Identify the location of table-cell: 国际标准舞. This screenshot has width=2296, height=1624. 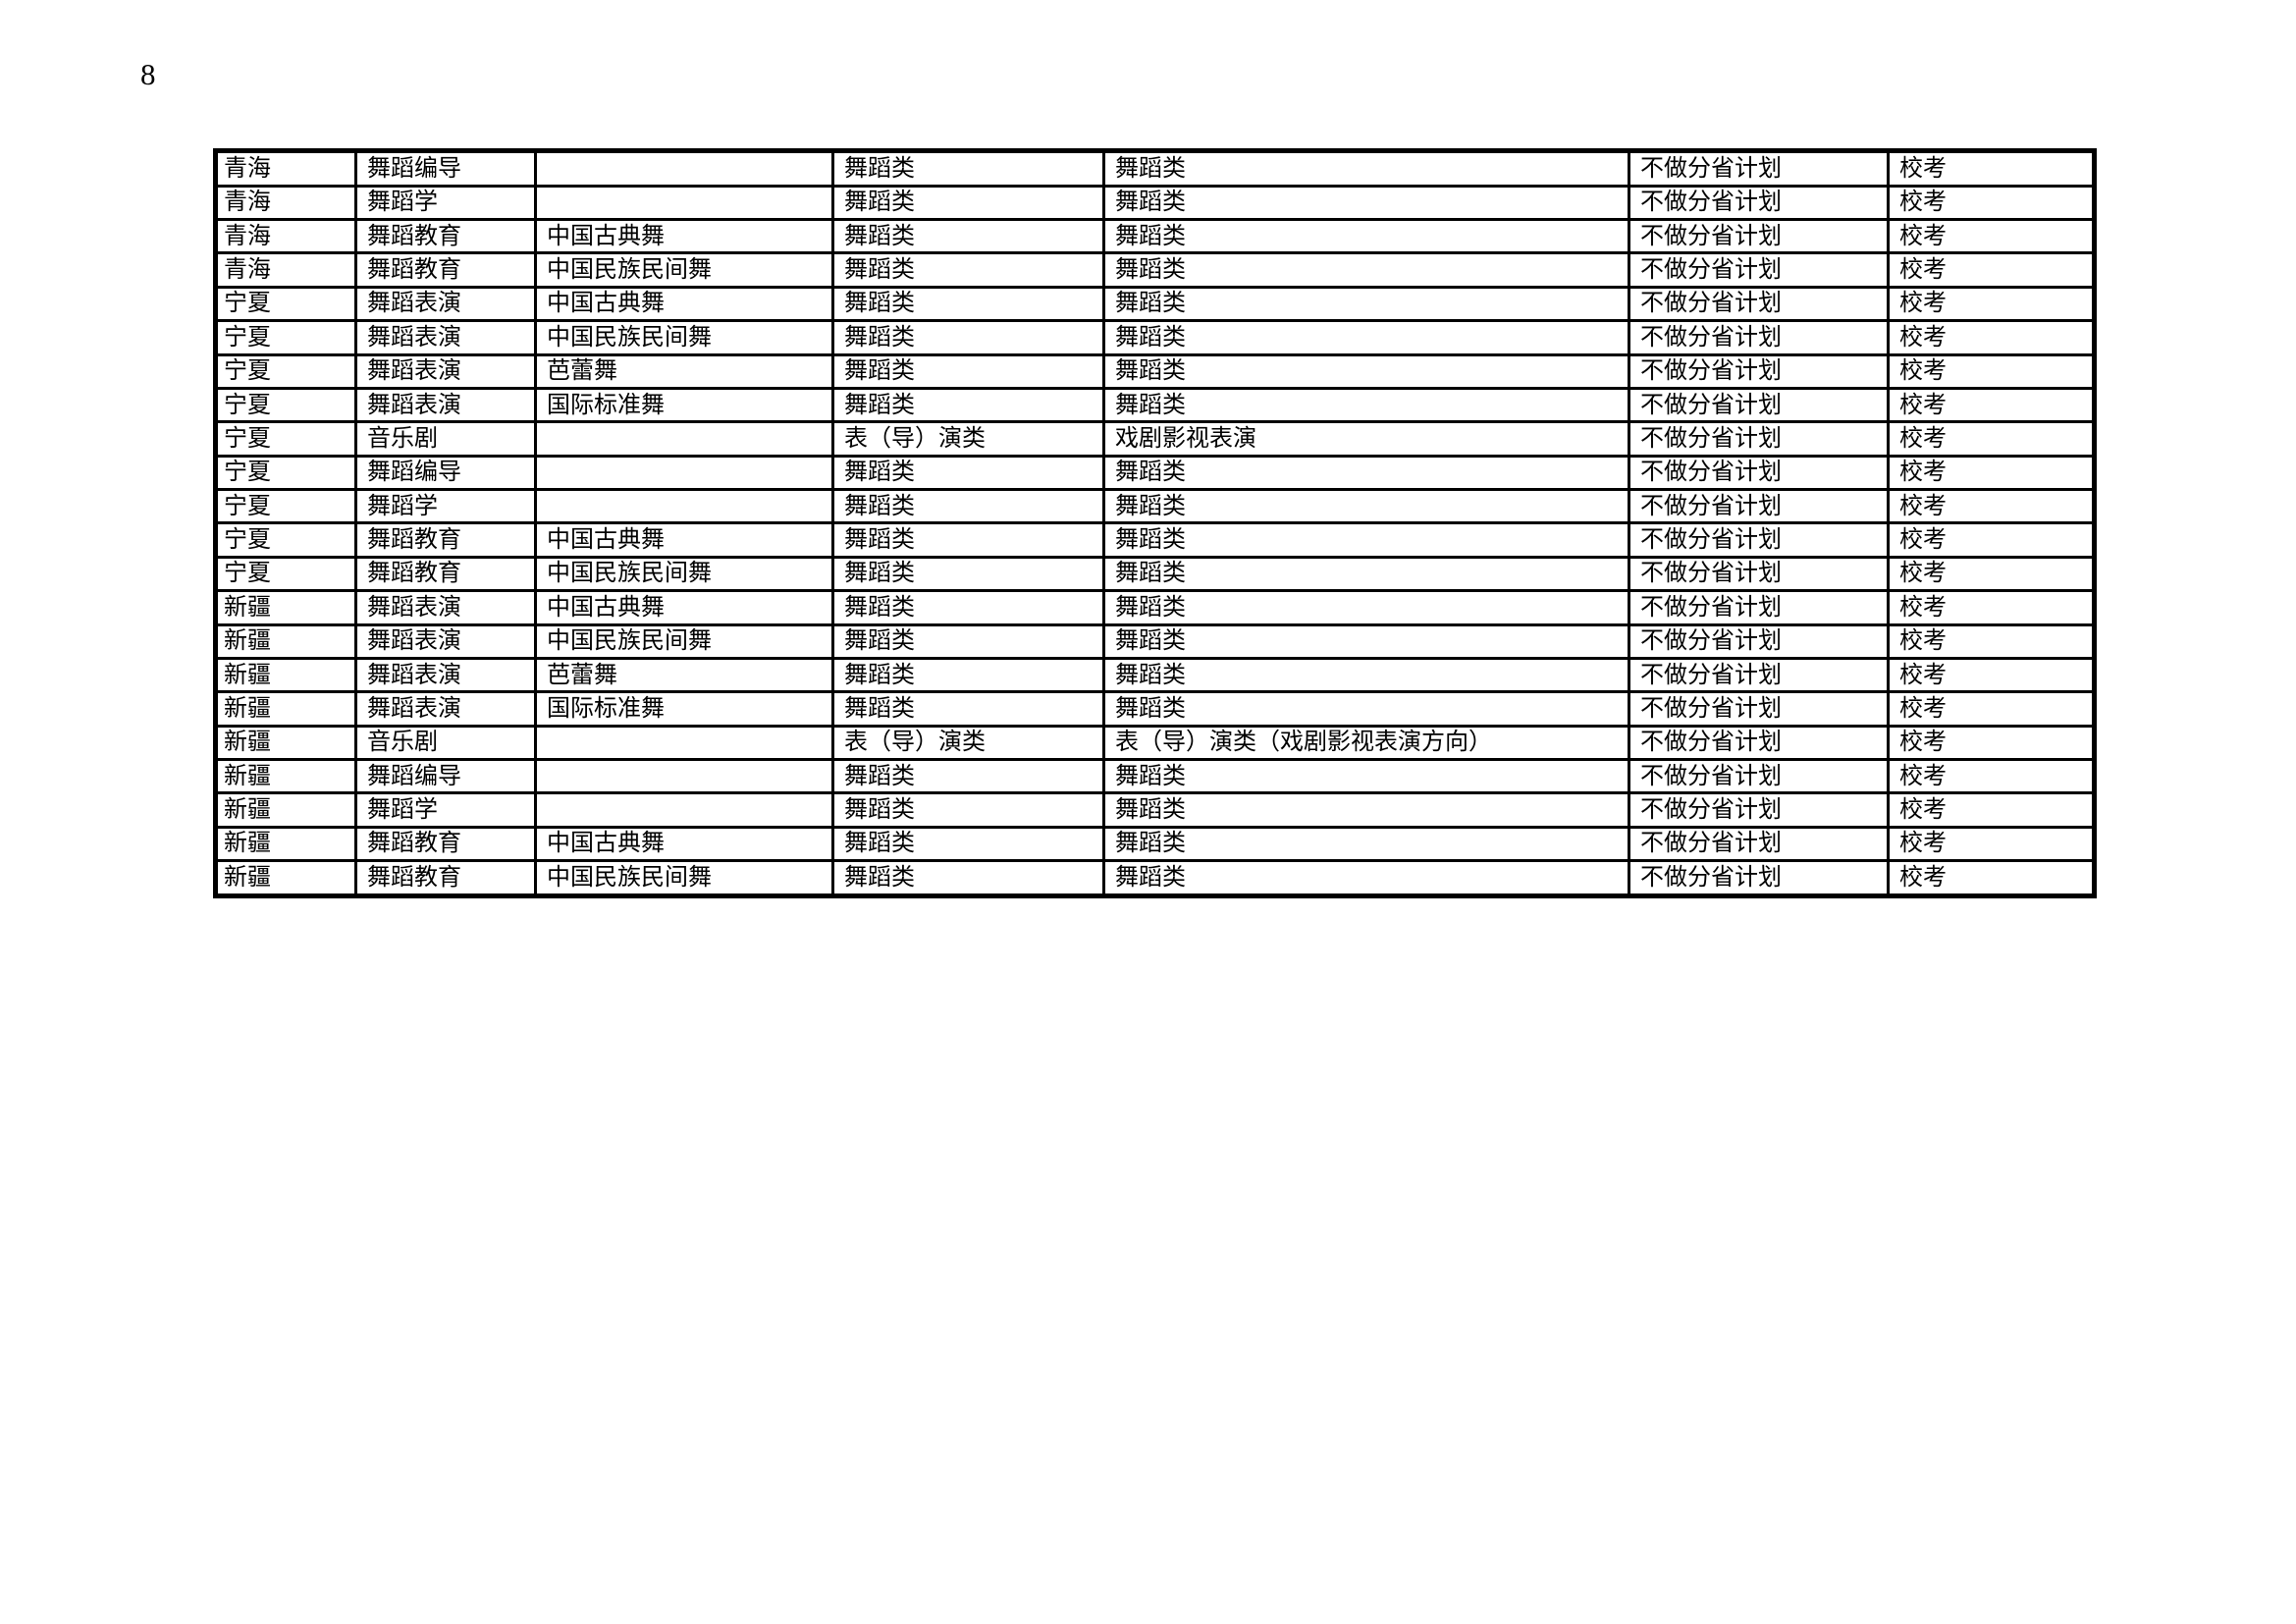
(684, 405).